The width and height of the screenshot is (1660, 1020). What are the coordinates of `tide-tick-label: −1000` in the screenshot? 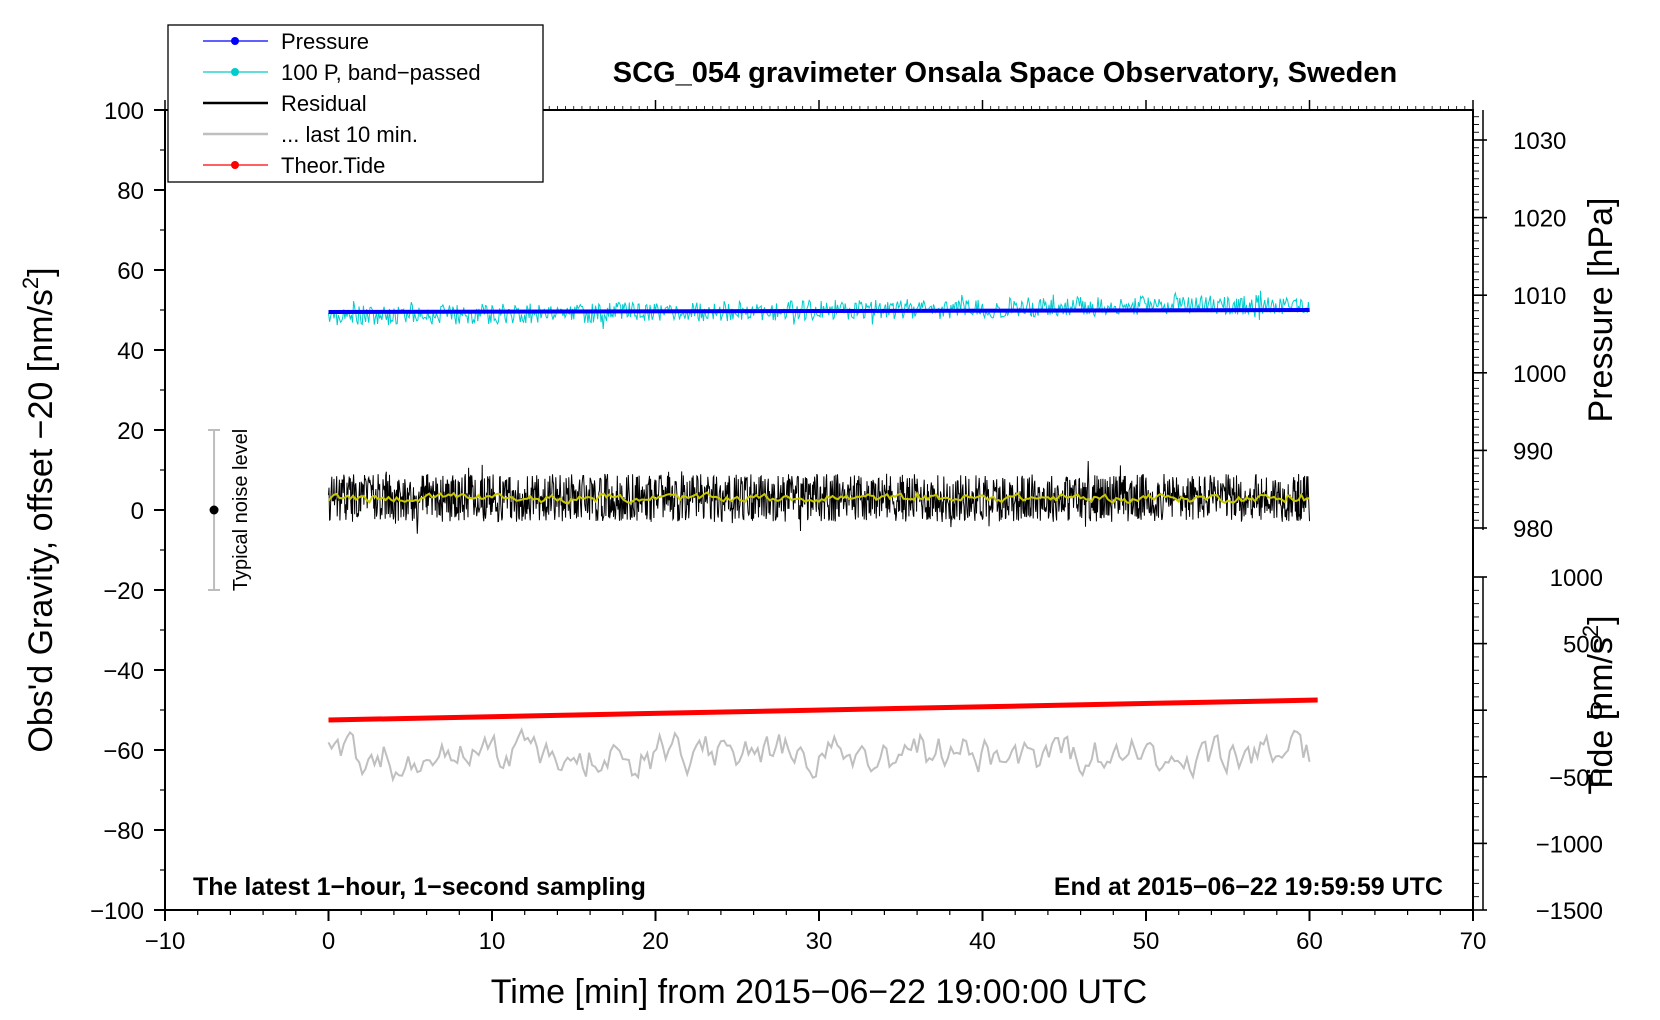 It's located at (1569, 844).